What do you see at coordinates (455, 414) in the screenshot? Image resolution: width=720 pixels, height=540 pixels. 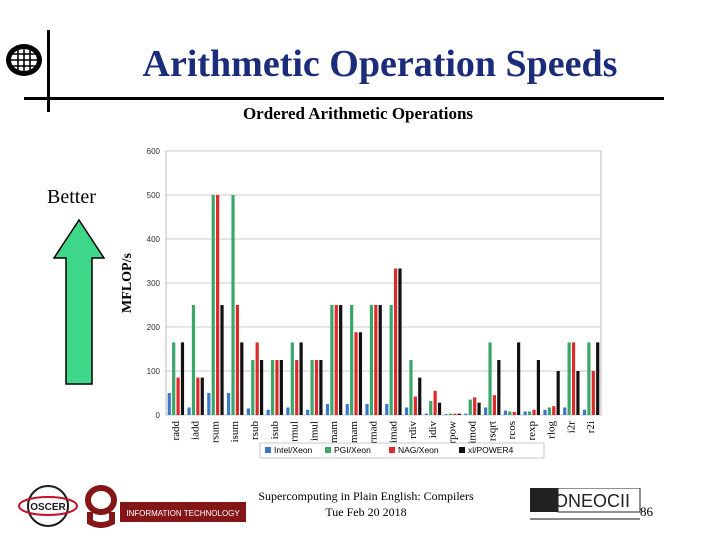 I see `bar-rpow-nag-xeon` at bounding box center [455, 414].